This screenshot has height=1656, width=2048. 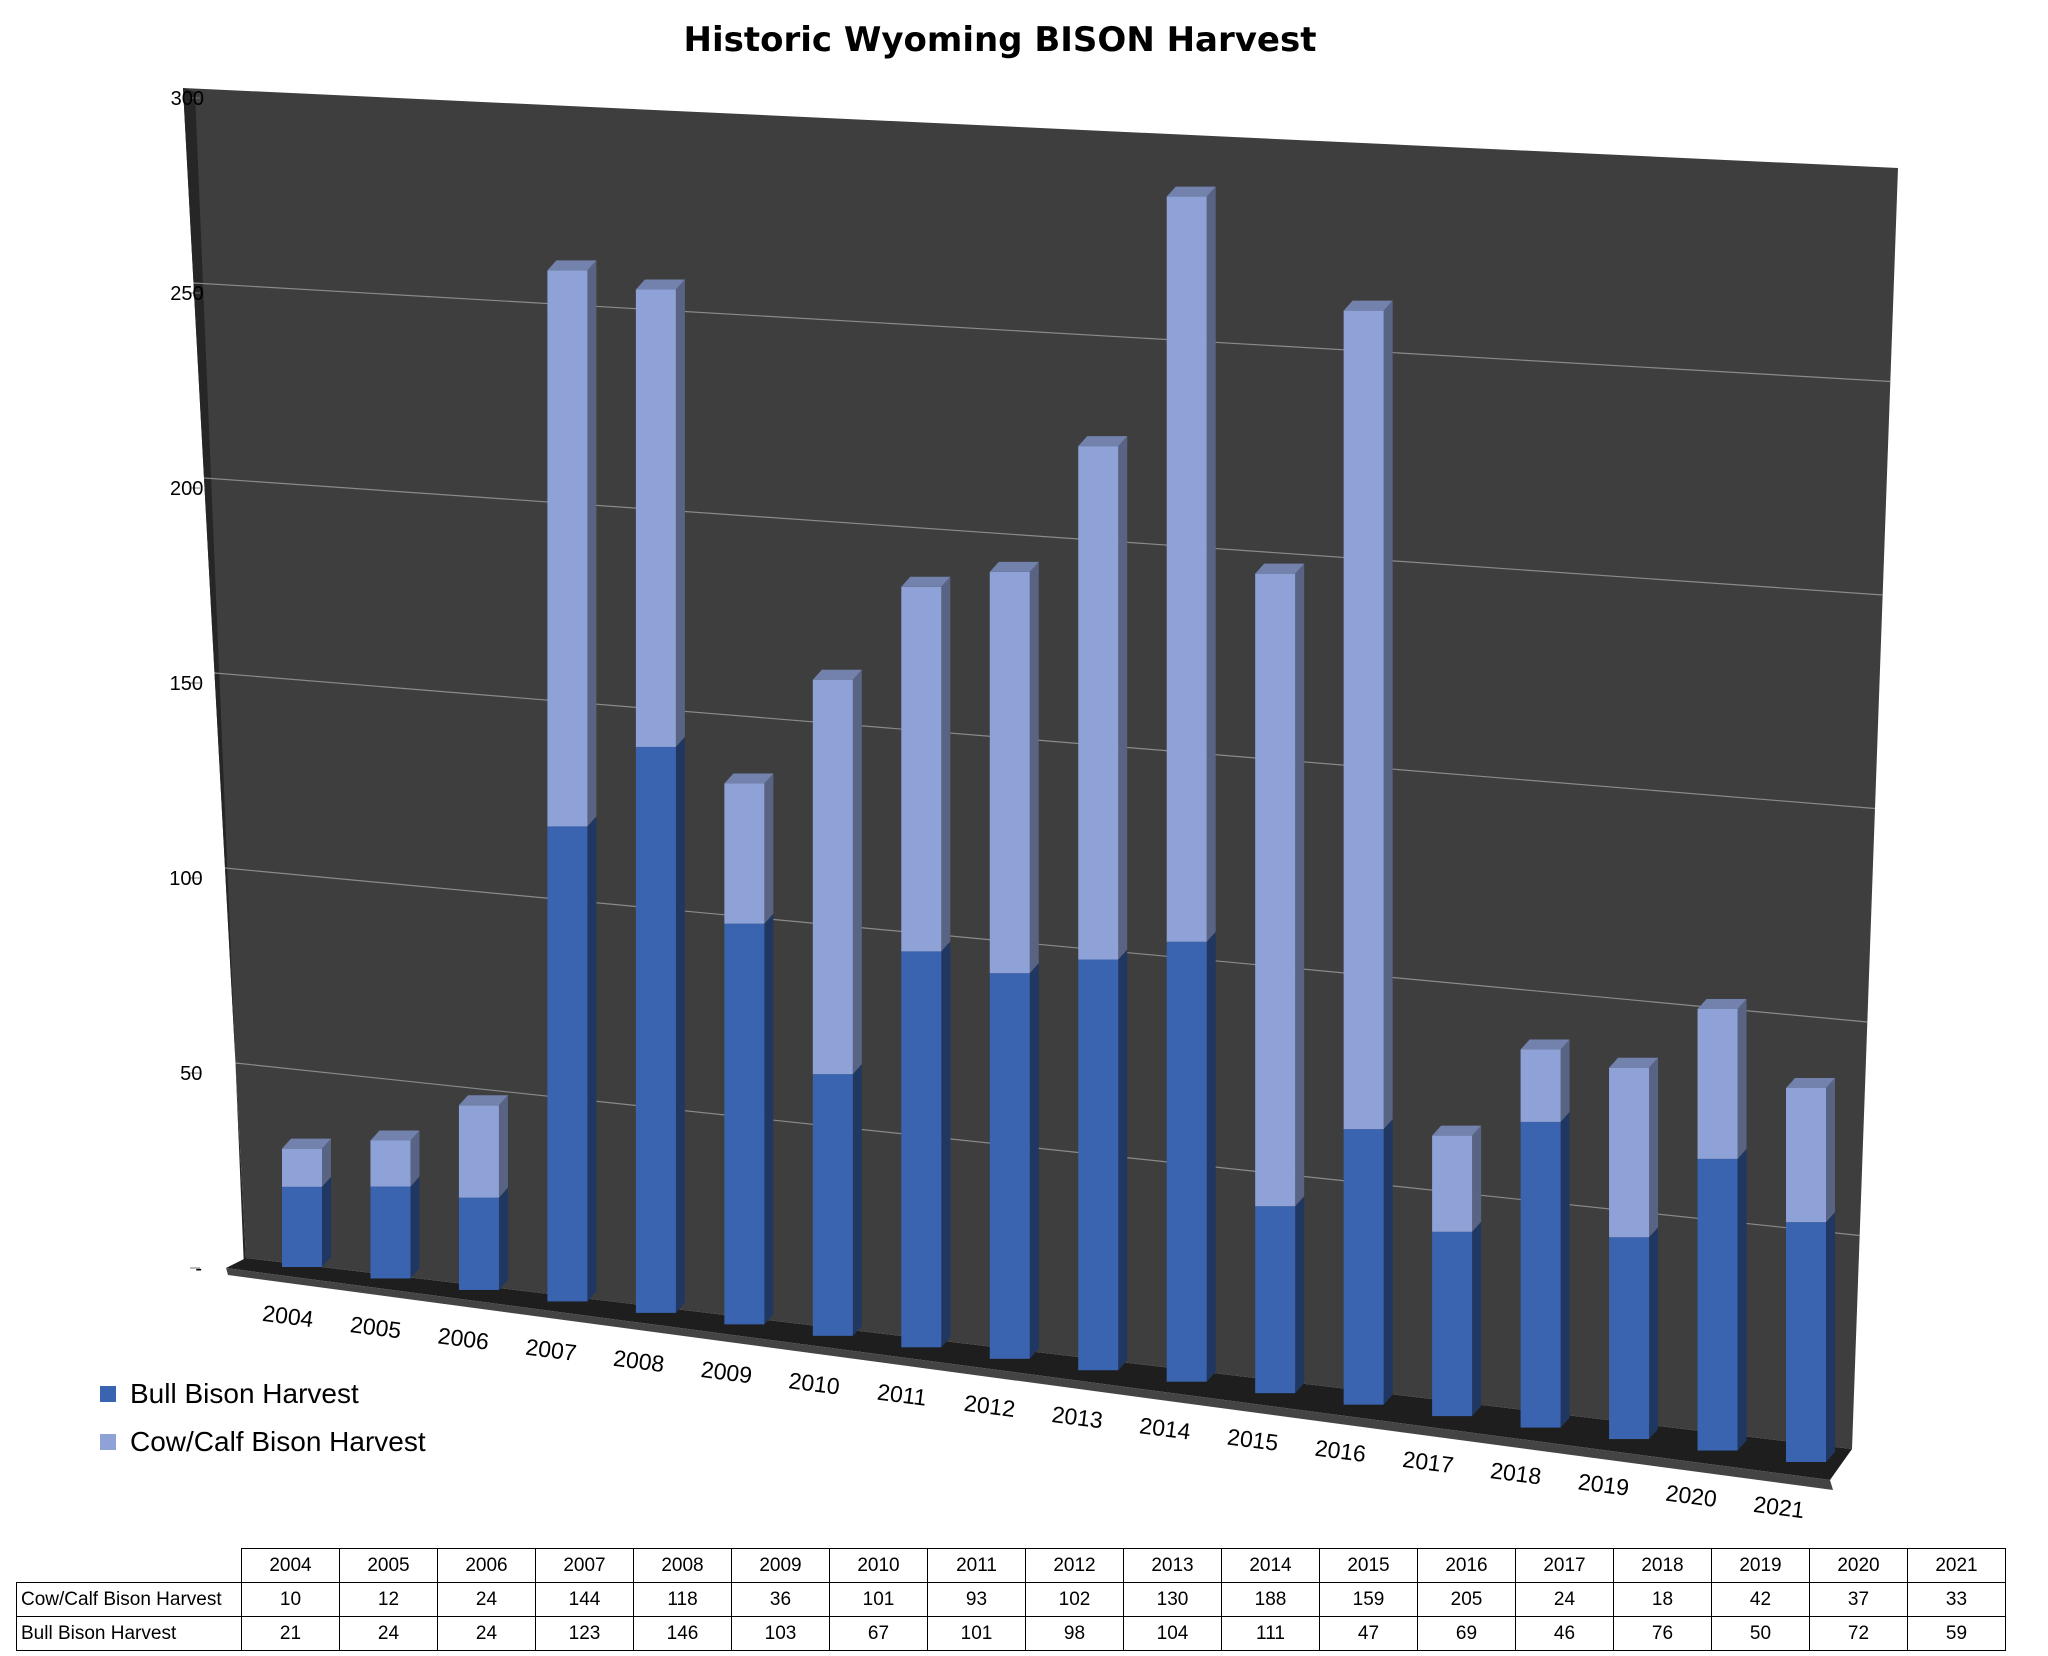 I want to click on bar-2017, so click(x=1457, y=1271).